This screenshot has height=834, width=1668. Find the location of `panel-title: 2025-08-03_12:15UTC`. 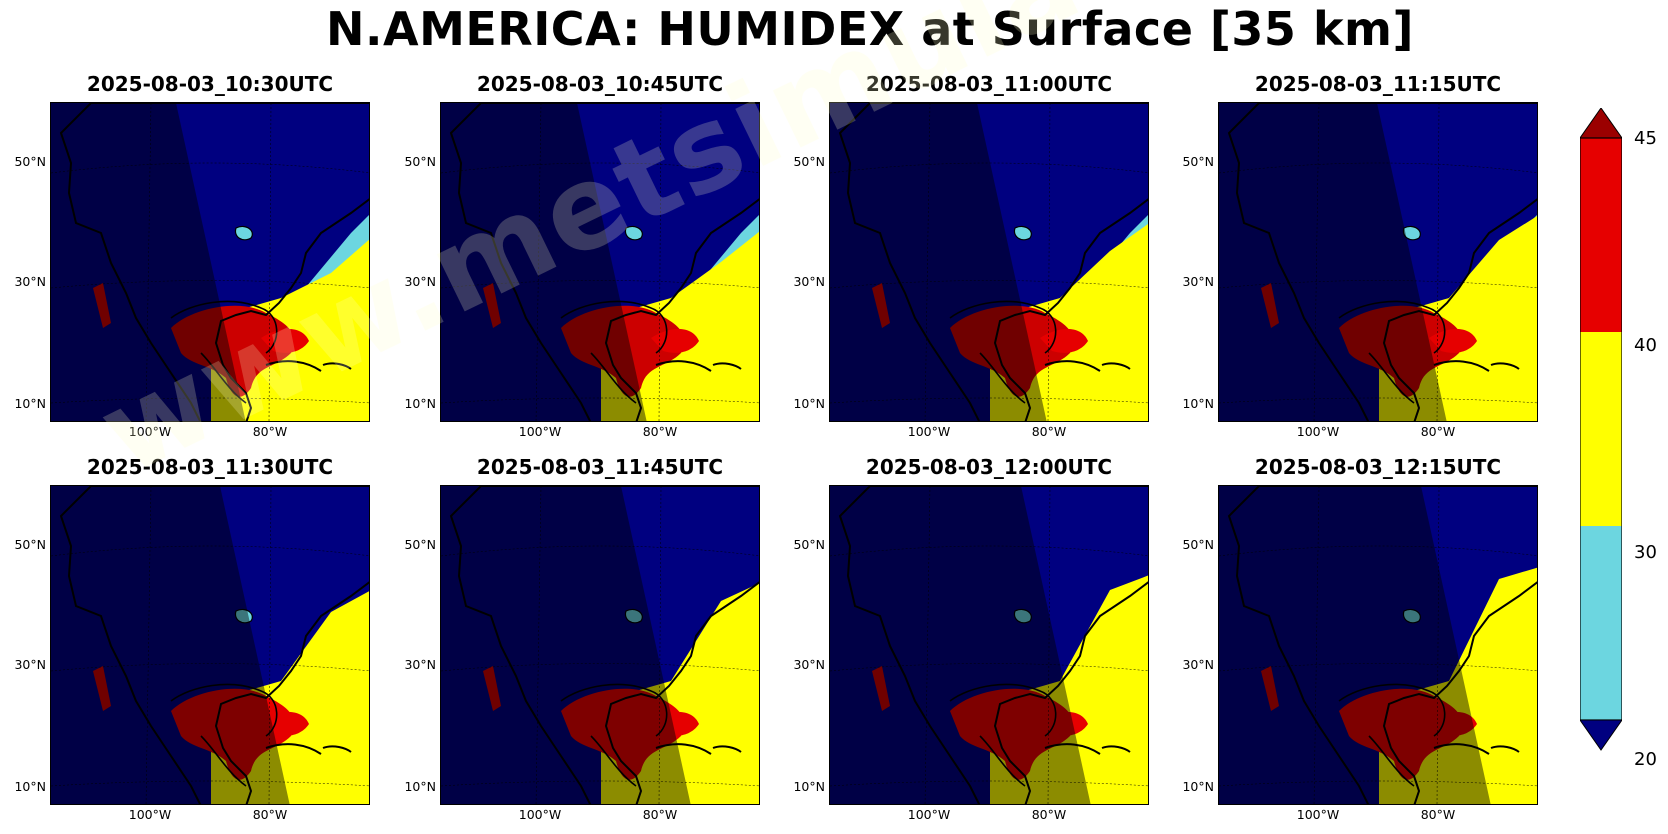

panel-title: 2025-08-03_12:15UTC is located at coordinates (1378, 467).